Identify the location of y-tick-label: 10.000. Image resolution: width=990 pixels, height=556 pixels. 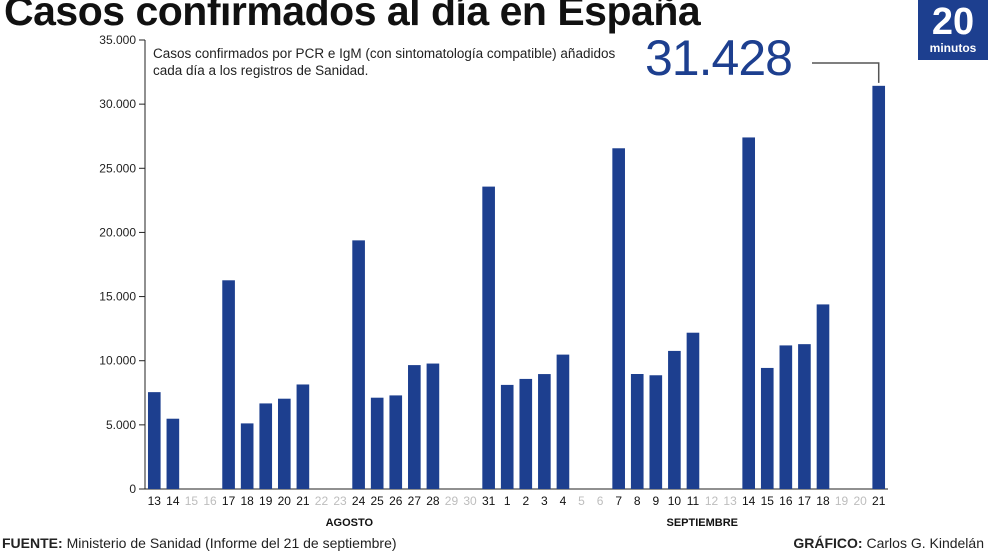
(117, 361).